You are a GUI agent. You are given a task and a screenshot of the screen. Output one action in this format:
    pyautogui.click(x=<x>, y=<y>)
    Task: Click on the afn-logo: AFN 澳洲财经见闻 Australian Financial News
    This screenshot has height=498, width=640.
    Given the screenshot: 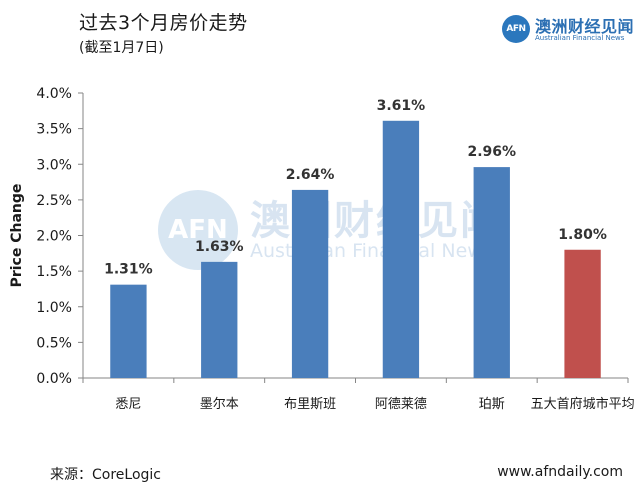 What is the action you would take?
    pyautogui.click(x=568, y=31)
    